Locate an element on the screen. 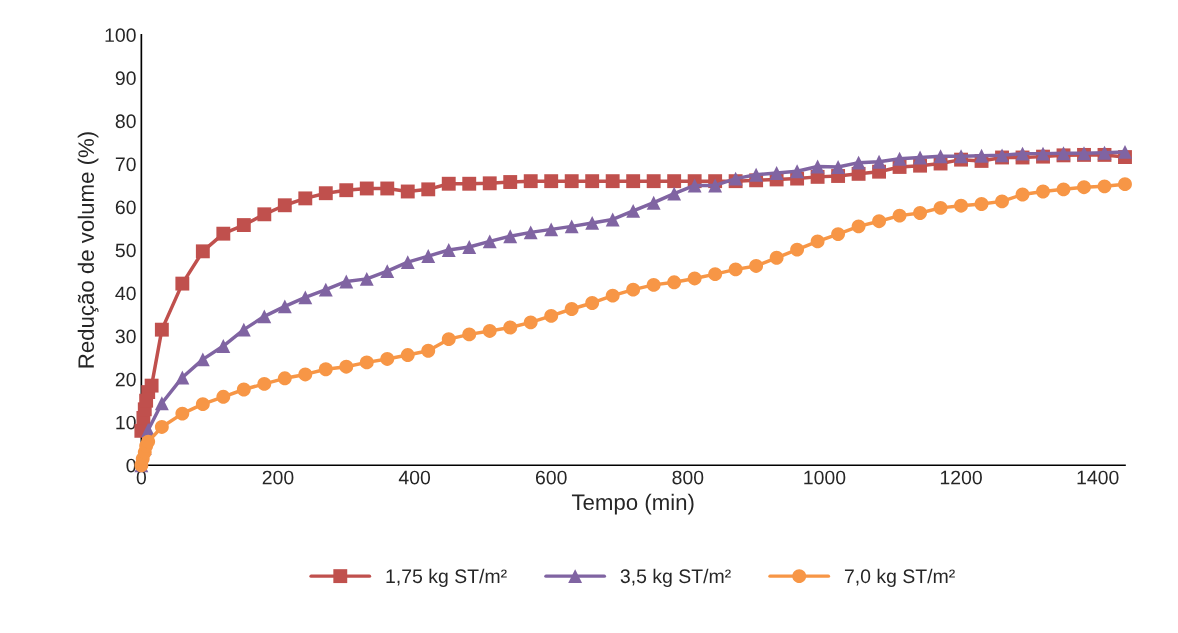 This screenshot has width=1178, height=633. x-tick-label: 600 is located at coordinates (551, 477).